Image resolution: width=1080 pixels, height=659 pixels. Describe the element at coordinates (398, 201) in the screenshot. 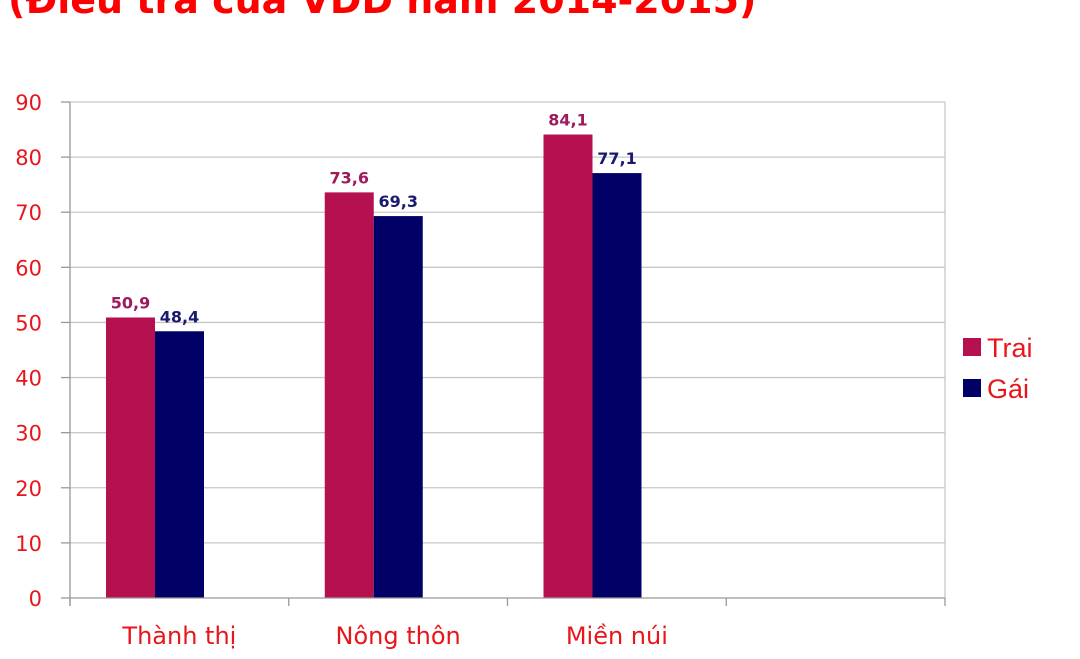

I see `data-label: 69,3` at that location.